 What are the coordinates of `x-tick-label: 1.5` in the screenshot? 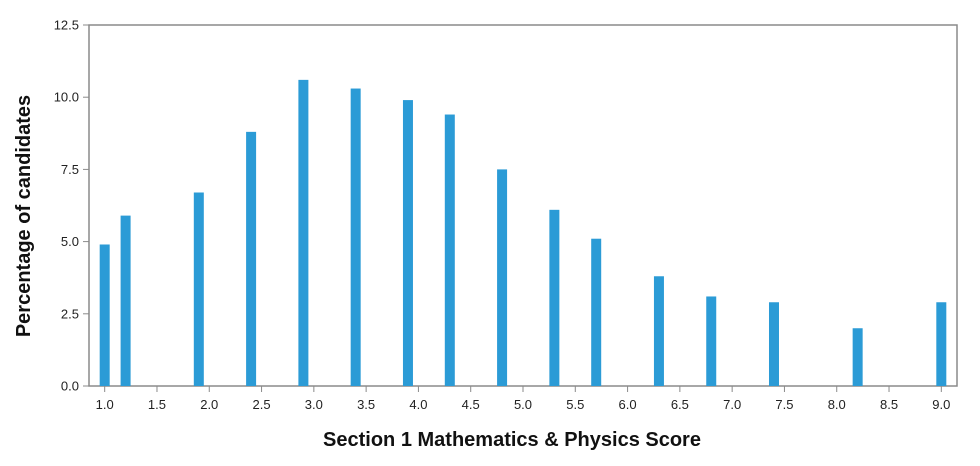 It's located at (157, 404).